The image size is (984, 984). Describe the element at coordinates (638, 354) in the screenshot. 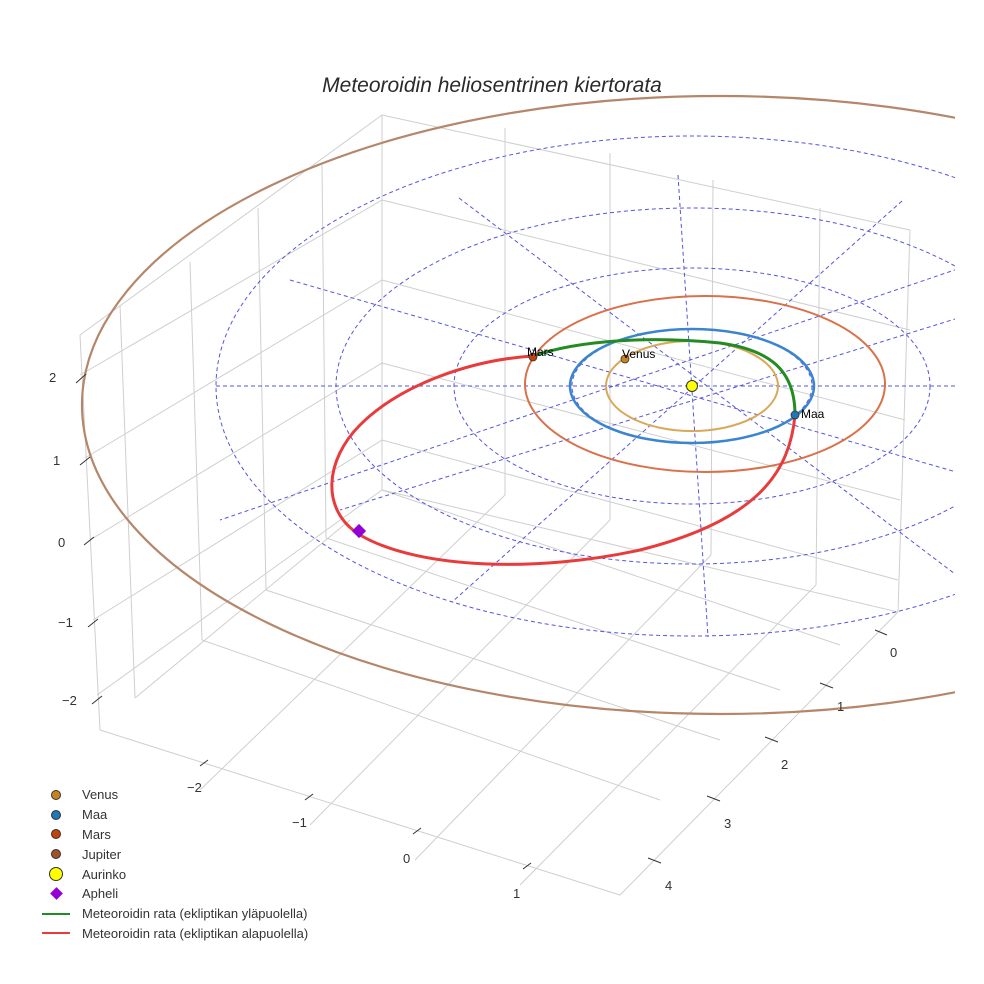

I see `venus-label: Venus` at that location.